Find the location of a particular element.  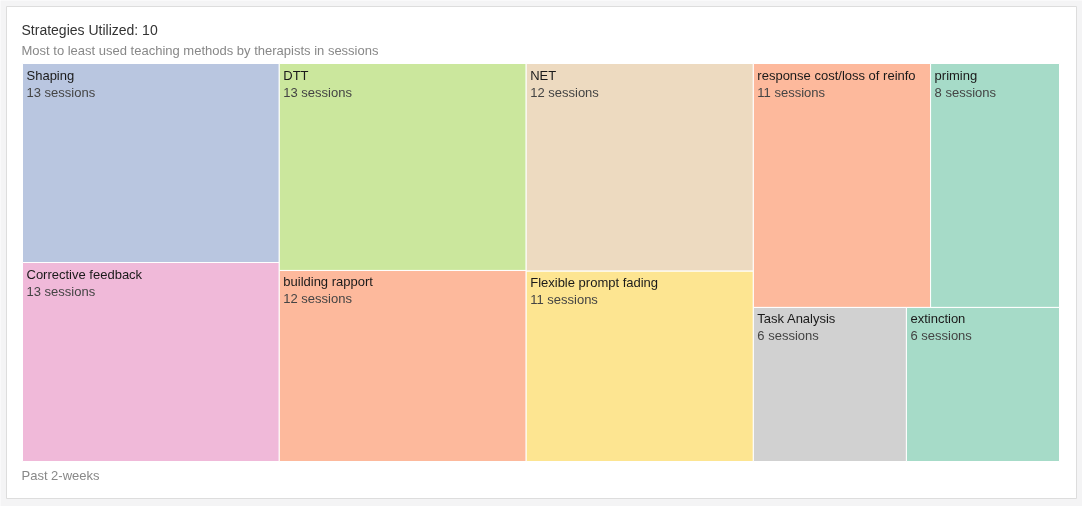

text: Strategies Utilized: 10 is located at coordinates (89, 29).